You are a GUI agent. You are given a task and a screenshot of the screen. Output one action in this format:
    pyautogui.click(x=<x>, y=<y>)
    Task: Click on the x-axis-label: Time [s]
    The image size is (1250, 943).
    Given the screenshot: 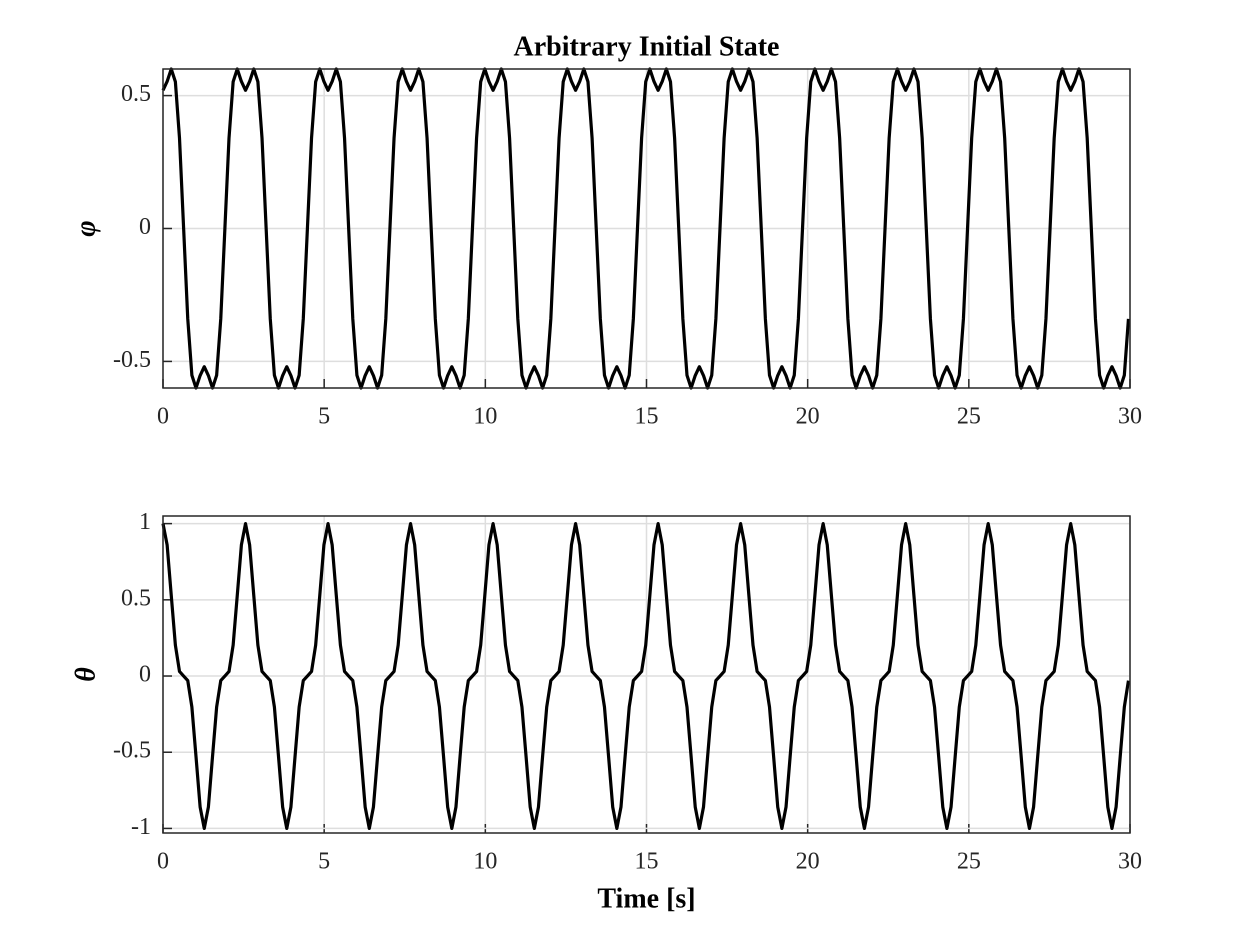 What is the action you would take?
    pyautogui.click(x=646, y=898)
    